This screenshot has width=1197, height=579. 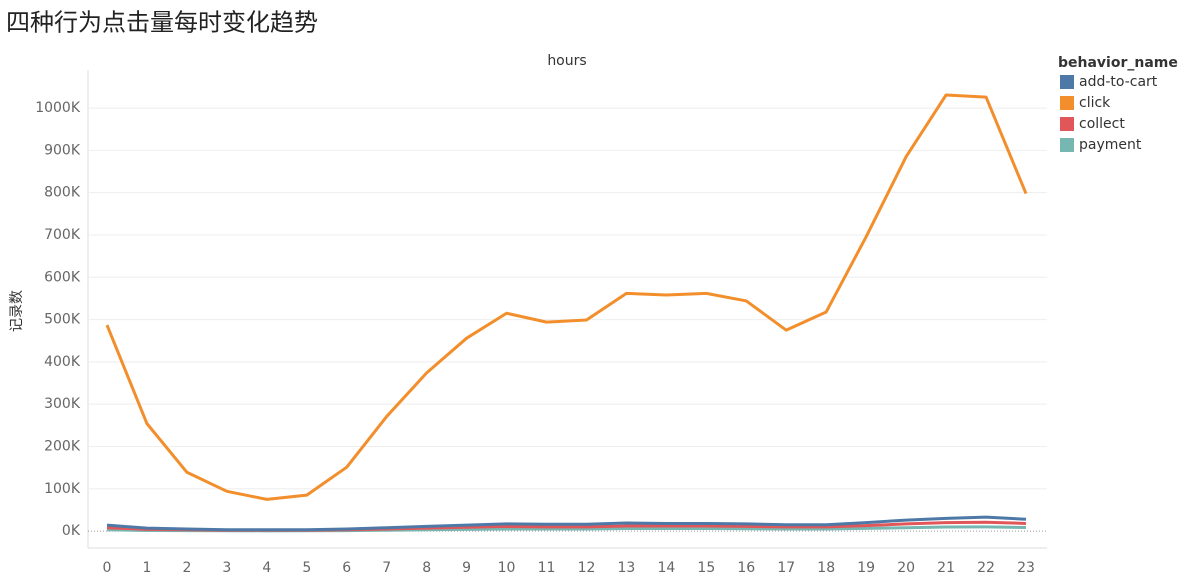 I want to click on x-tick-label: 19, so click(x=866, y=568).